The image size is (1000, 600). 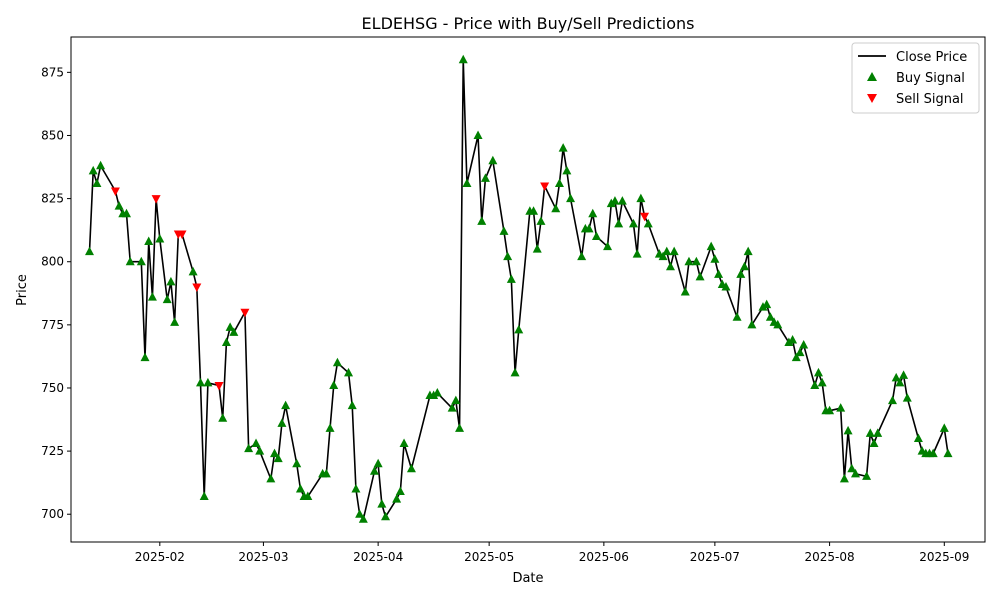 What do you see at coordinates (22, 290) in the screenshot?
I see `y-axis-title: Price` at bounding box center [22, 290].